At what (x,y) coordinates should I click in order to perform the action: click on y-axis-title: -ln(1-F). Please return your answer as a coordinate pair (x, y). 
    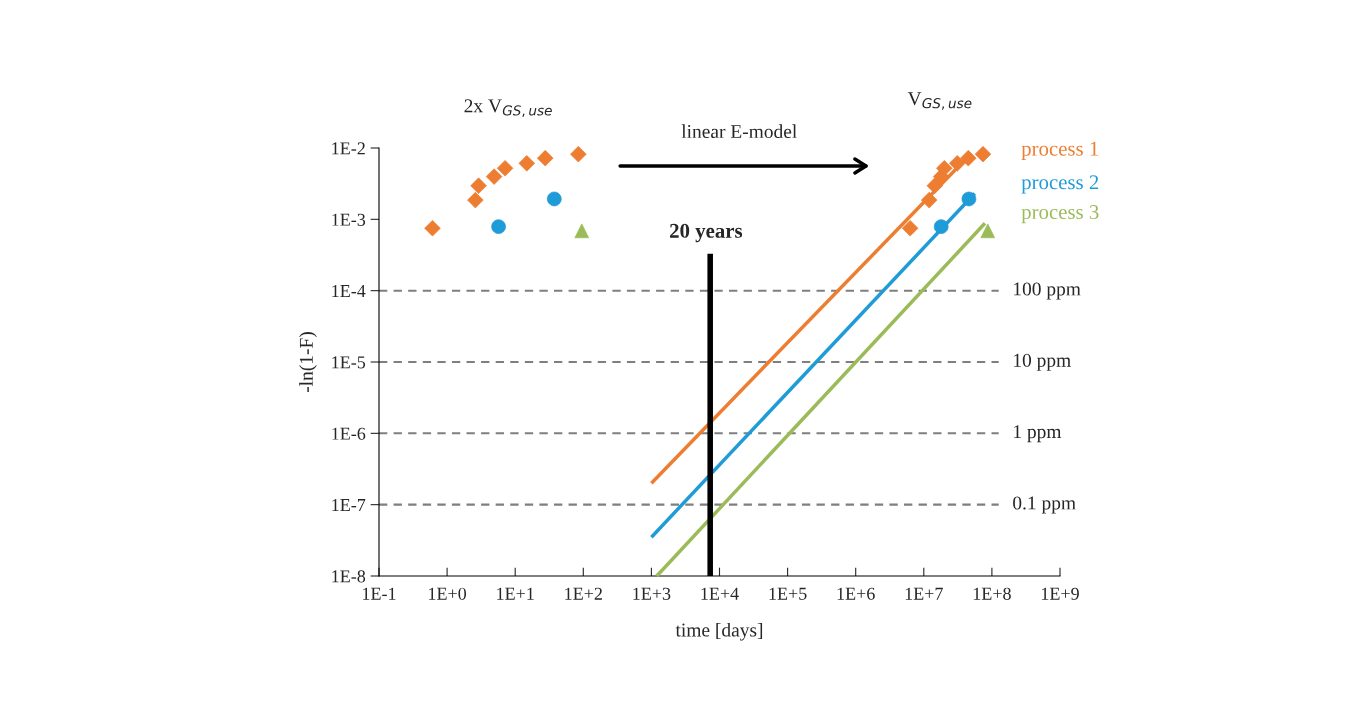
    Looking at the image, I should click on (308, 362).